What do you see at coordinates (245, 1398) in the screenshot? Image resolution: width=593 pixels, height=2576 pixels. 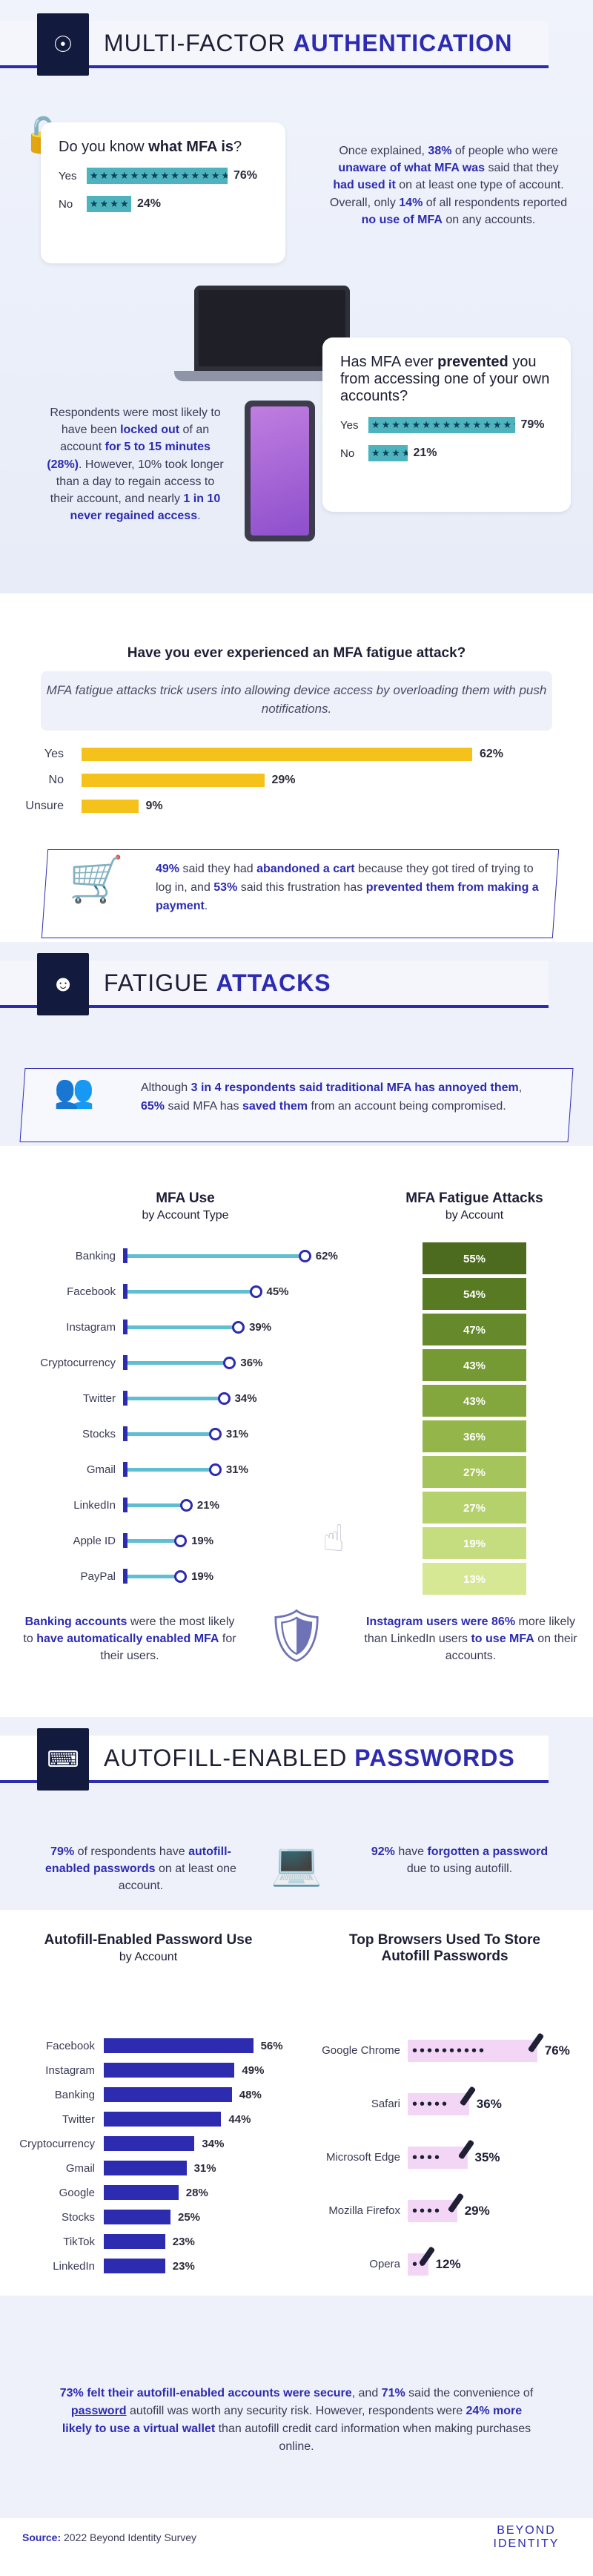 I see `bar-value: 34%` at bounding box center [245, 1398].